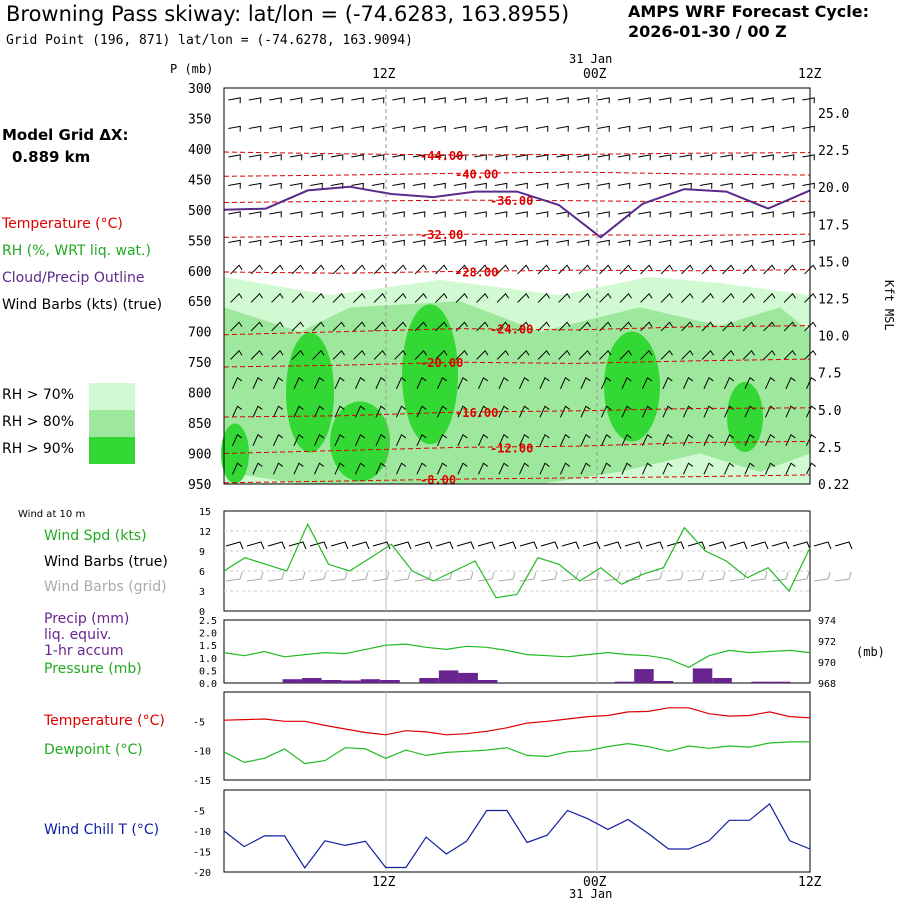 The image size is (900, 900). I want to click on windchill-label: Wind Chill T (°C), so click(102, 830).